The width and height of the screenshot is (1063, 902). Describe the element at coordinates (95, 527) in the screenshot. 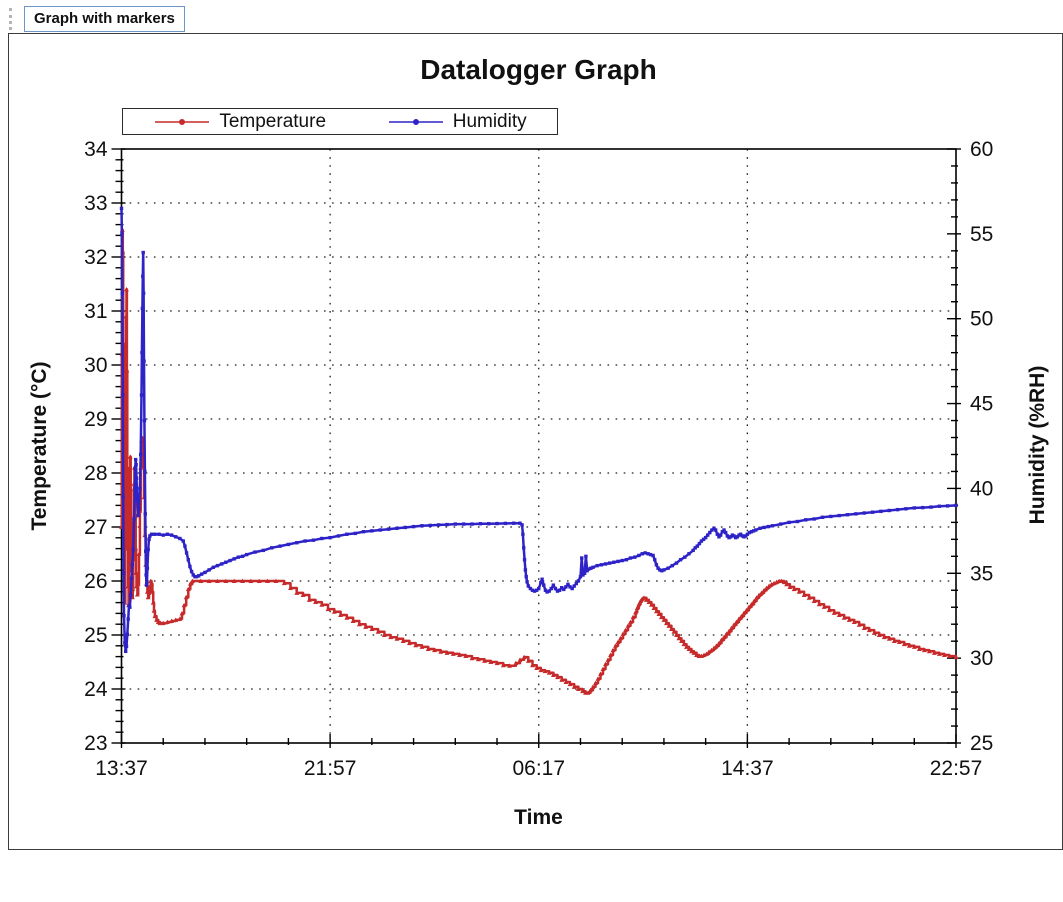

I see `svg-text: 27` at that location.